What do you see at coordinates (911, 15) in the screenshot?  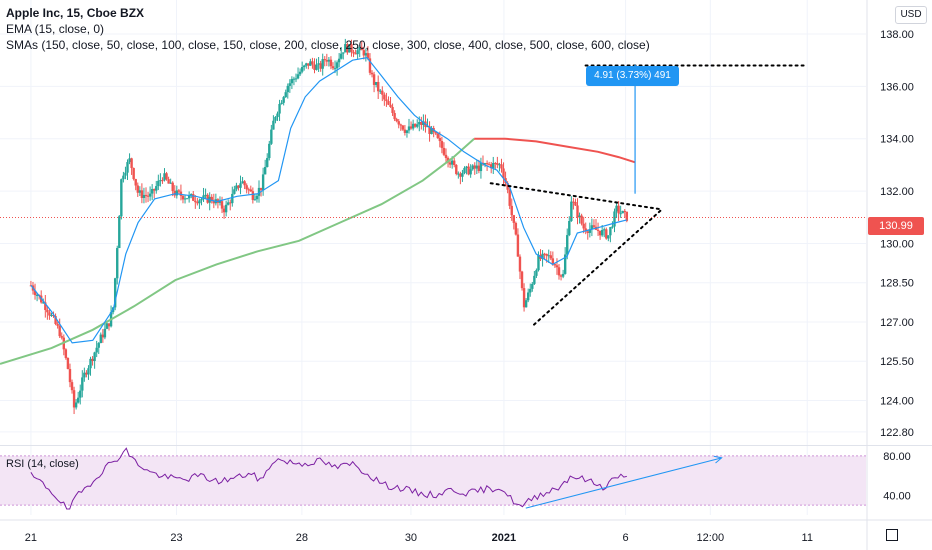 I see `currency-button: USD` at bounding box center [911, 15].